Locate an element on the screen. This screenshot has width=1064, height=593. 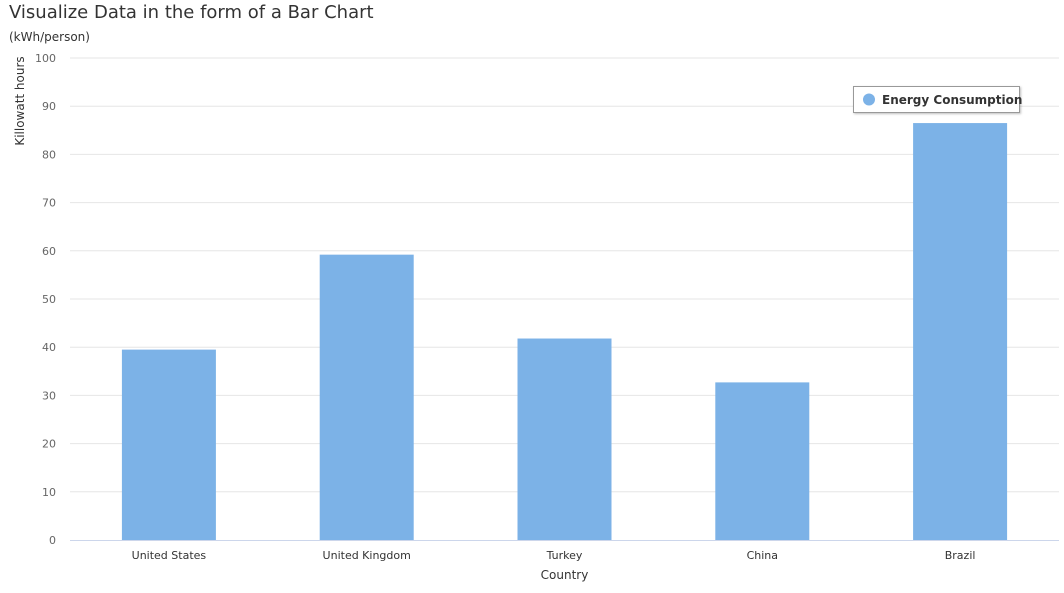
x-tick-label: Brazil is located at coordinates (960, 555).